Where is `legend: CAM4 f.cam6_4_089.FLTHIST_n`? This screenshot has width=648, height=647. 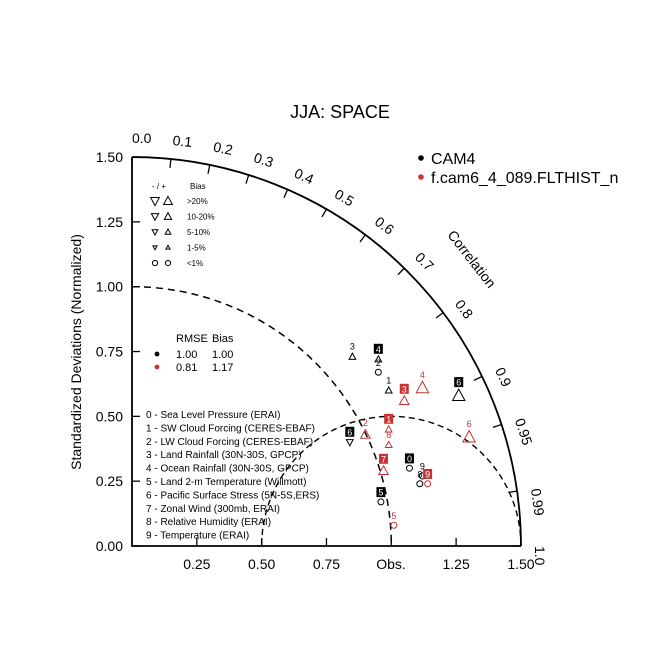
legend: CAM4 f.cam6_4_089.FLTHIST_n is located at coordinates (518, 169).